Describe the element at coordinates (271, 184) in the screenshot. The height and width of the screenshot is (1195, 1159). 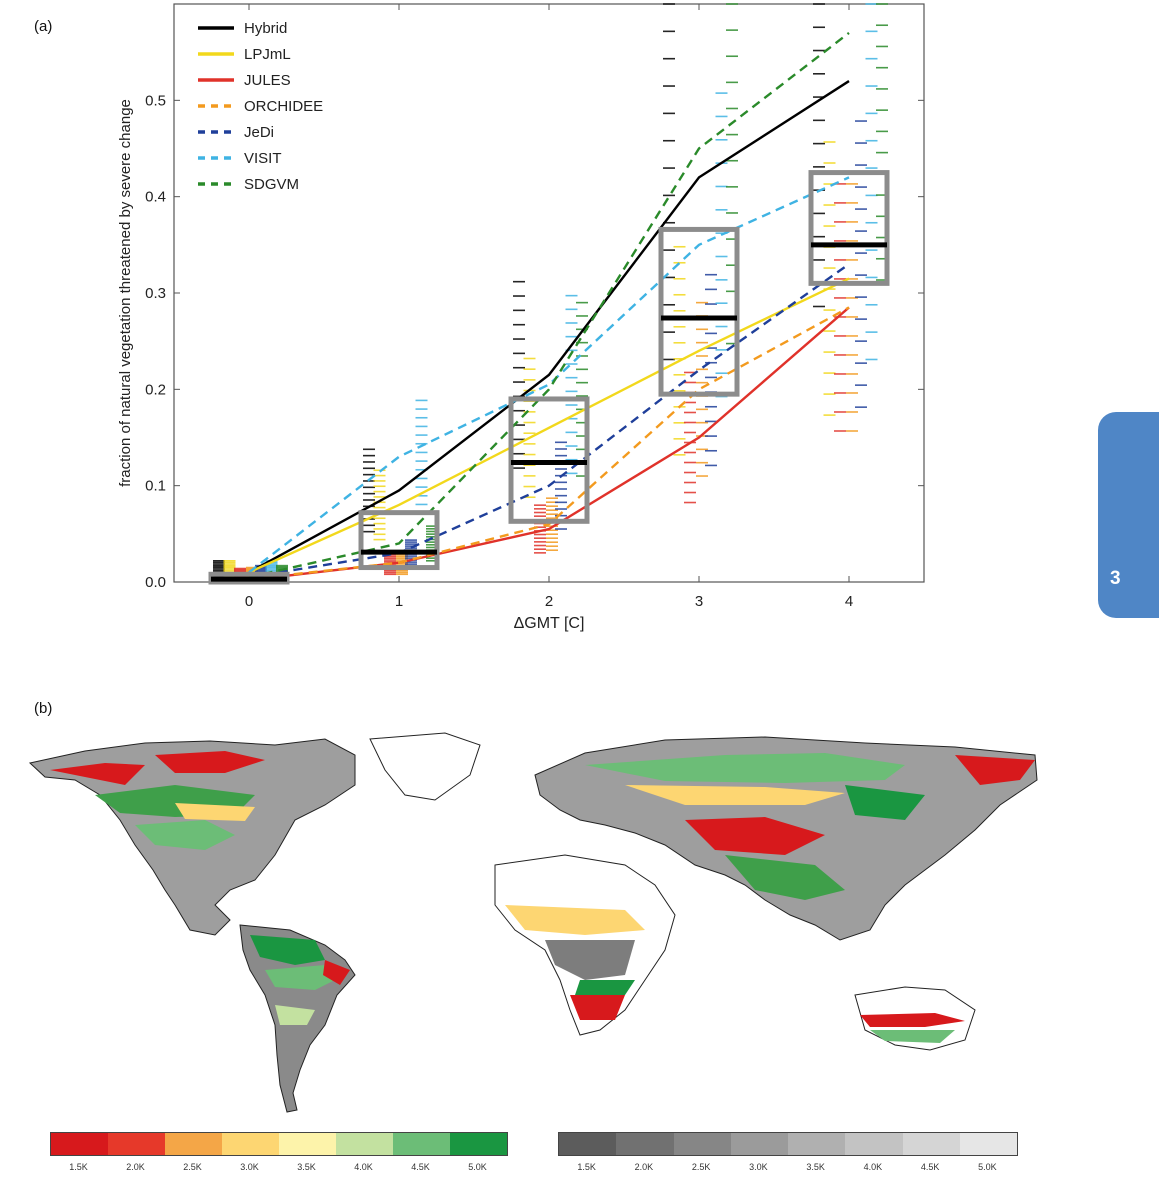
I see `legend-label: SDGVM` at that location.